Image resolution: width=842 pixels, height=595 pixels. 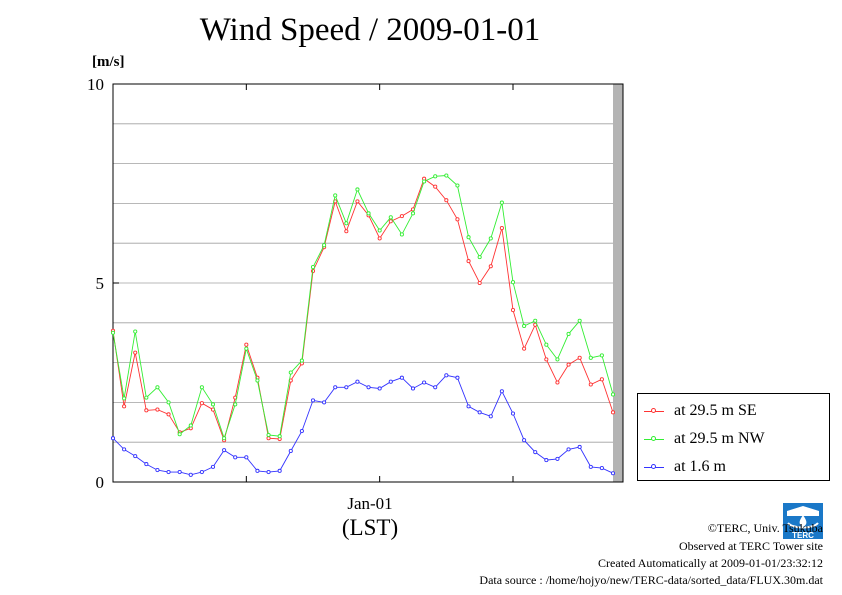 What do you see at coordinates (100, 283) in the screenshot?
I see `y-tick-label: 5` at bounding box center [100, 283].